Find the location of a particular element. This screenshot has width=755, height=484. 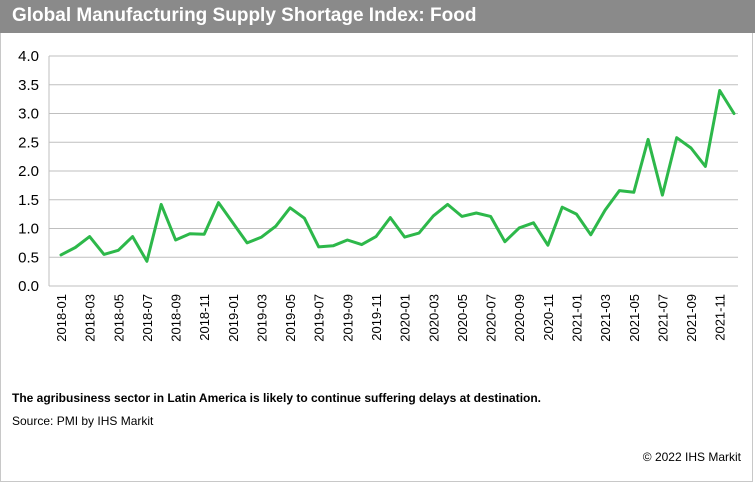

y-tick-label: 0.0 is located at coordinates (28, 286).